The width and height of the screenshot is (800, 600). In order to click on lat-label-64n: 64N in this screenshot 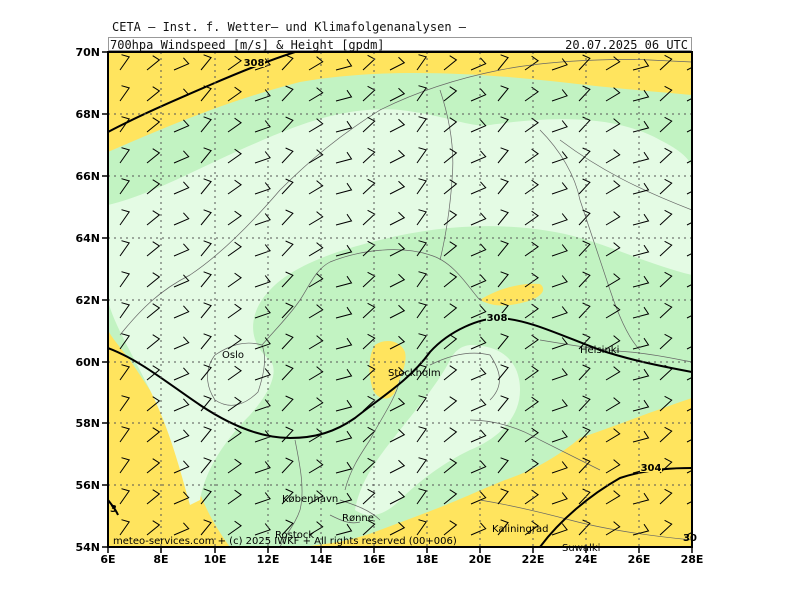, I will do `click(87, 238)`.